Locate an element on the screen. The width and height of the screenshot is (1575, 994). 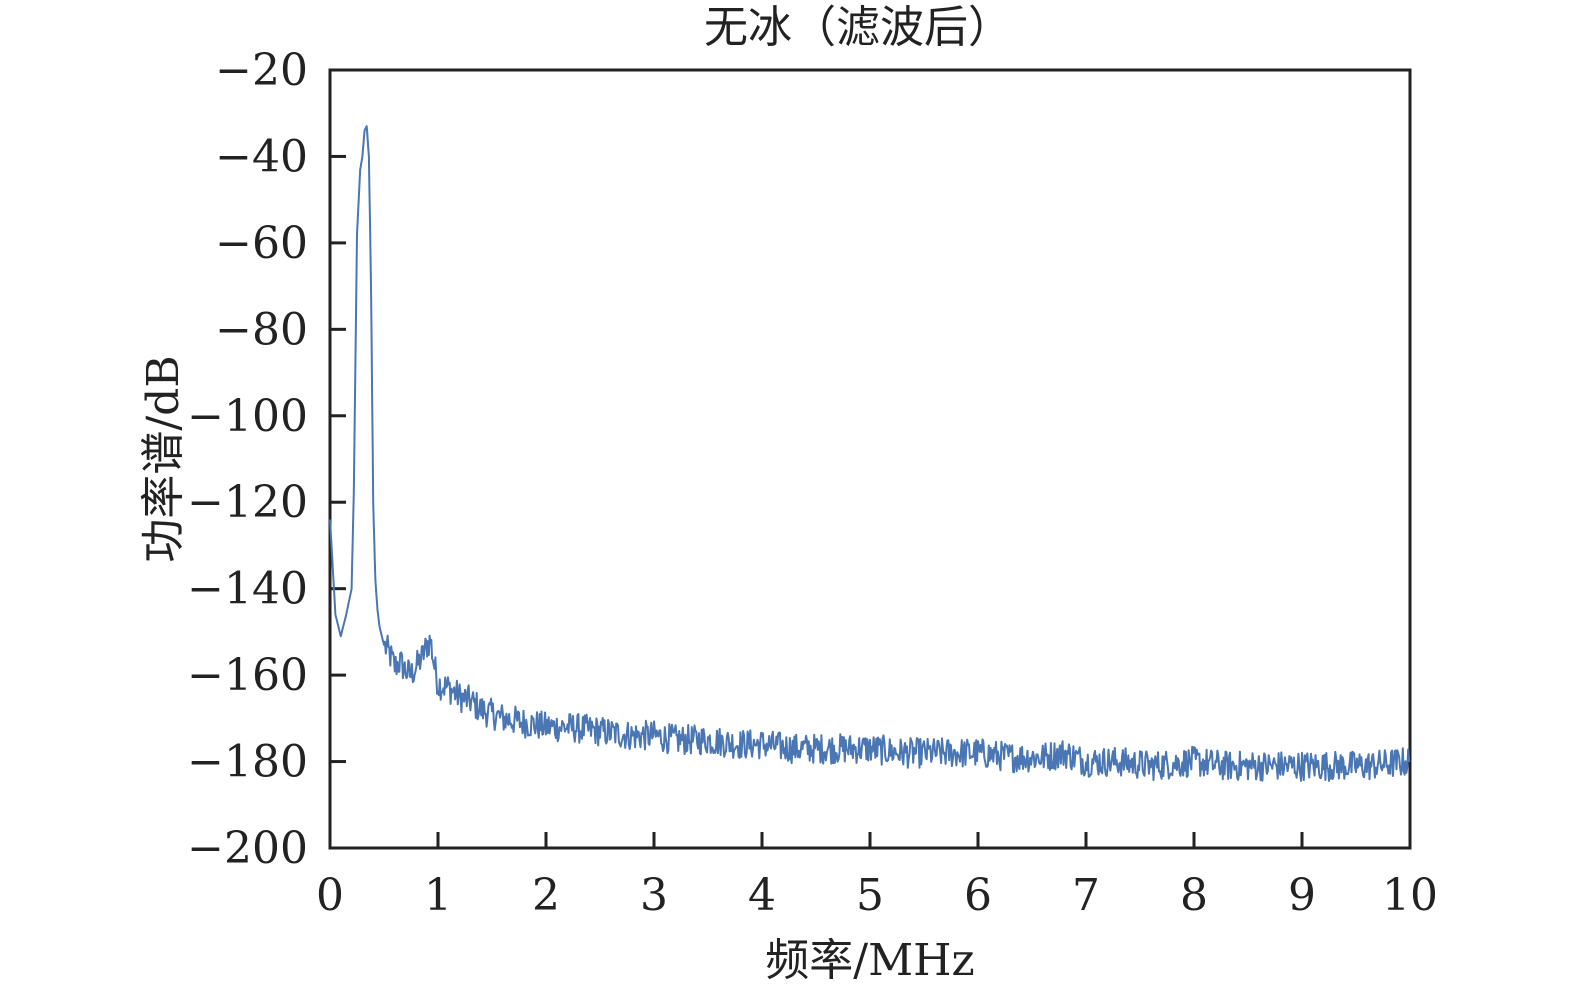
y-tick-label: −180 is located at coordinates (247, 762).